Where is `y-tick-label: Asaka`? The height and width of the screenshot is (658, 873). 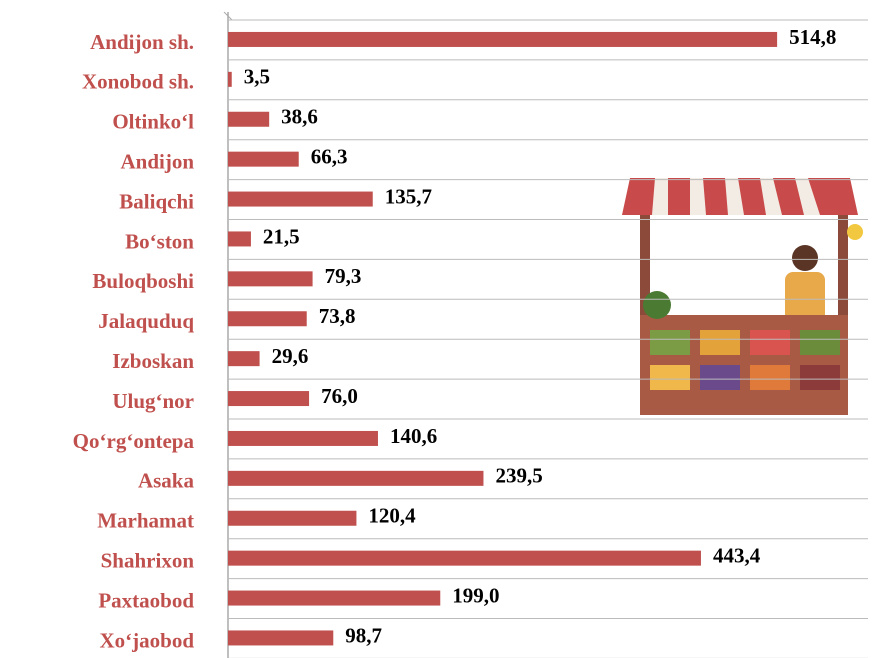 y-tick-label: Asaka is located at coordinates (166, 481).